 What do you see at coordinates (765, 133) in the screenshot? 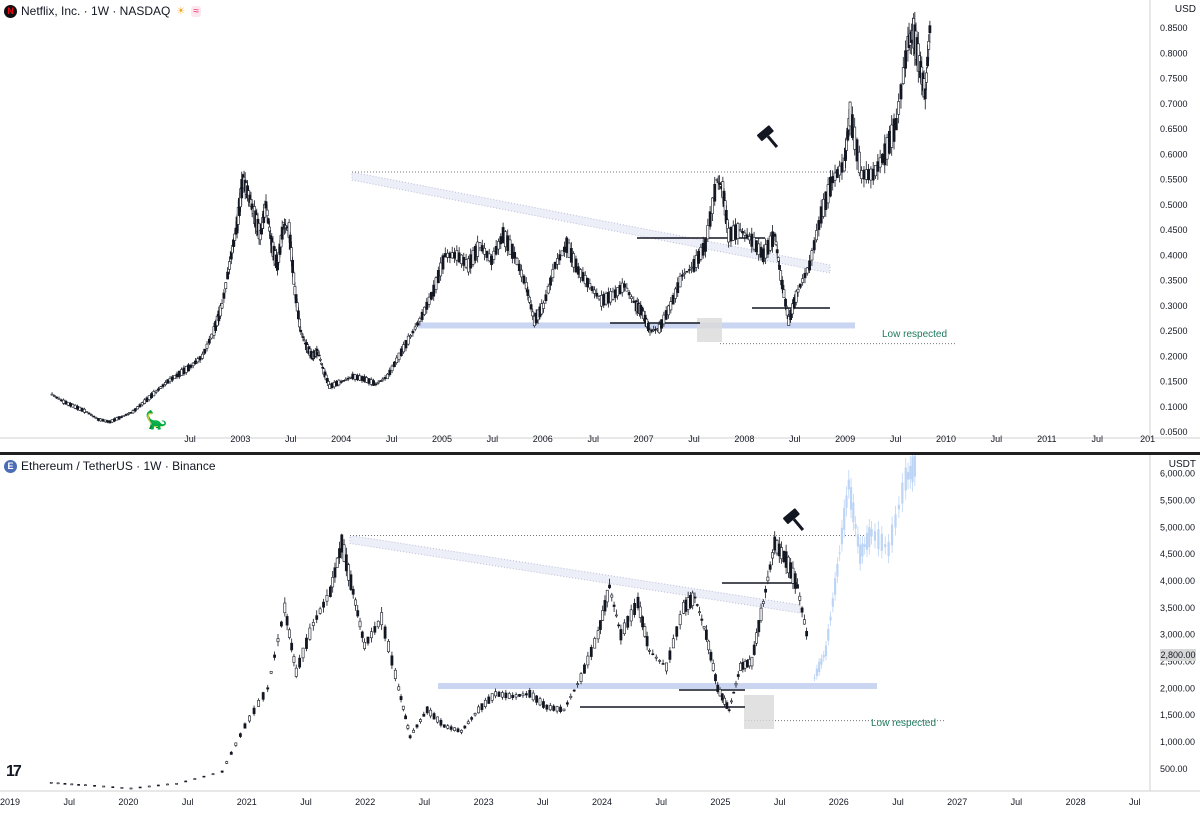
I see `gavel-head` at bounding box center [765, 133].